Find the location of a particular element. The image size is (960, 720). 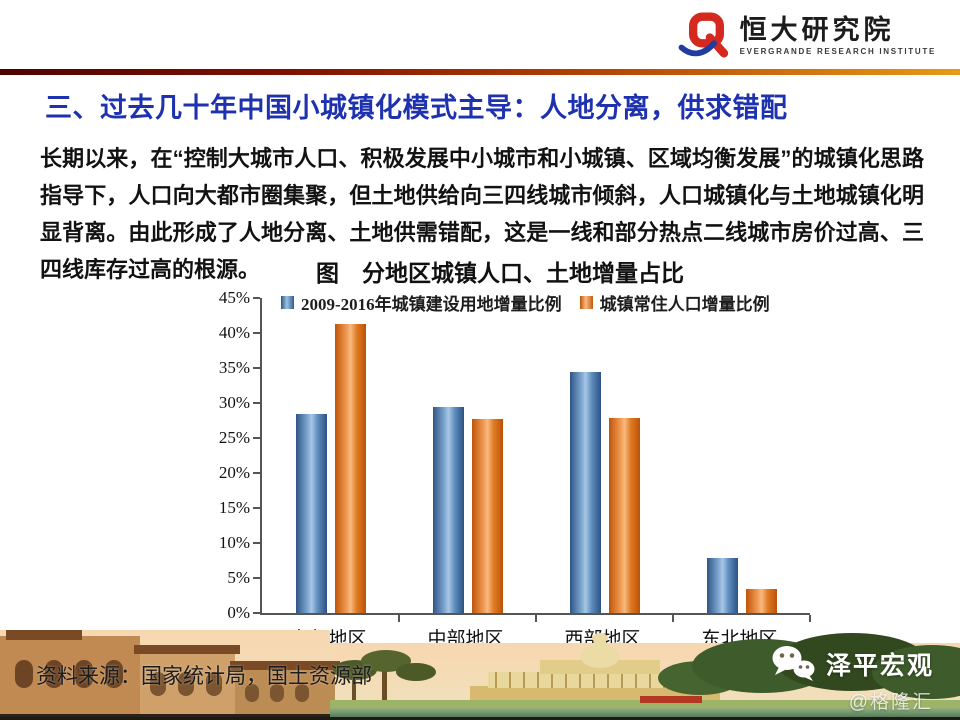

y-axis-tick-label: 0% is located at coordinates (238, 612).